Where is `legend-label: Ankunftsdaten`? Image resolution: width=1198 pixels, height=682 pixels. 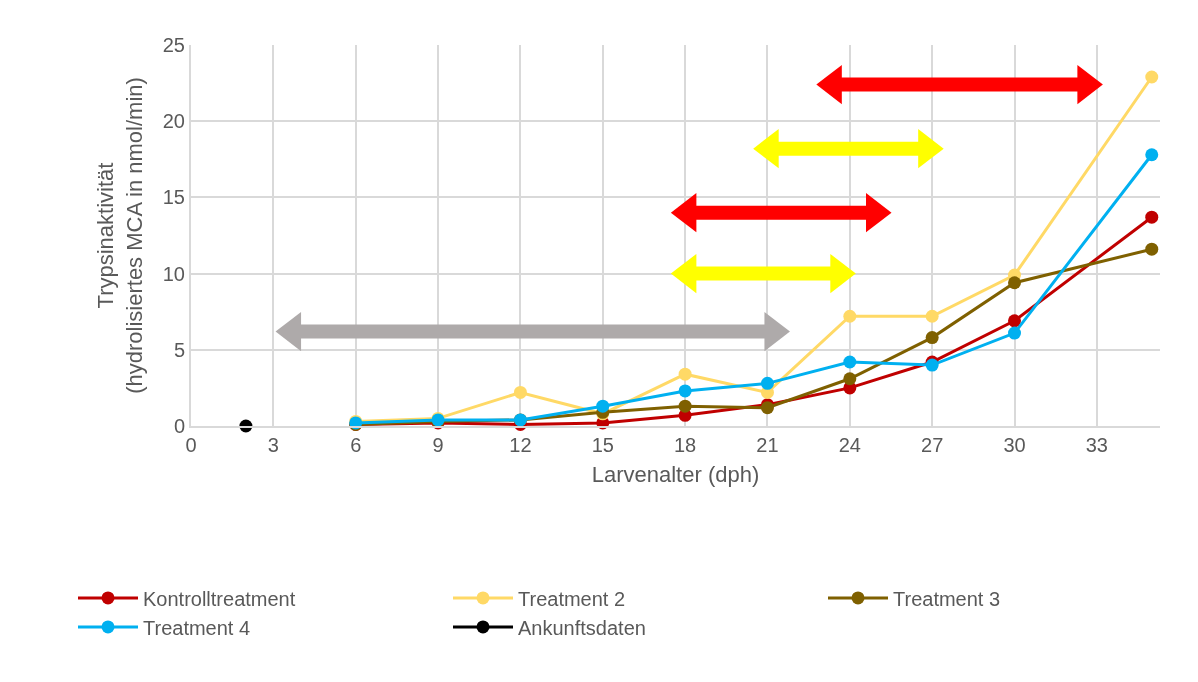
legend-label: Ankunftsdaten is located at coordinates (582, 627).